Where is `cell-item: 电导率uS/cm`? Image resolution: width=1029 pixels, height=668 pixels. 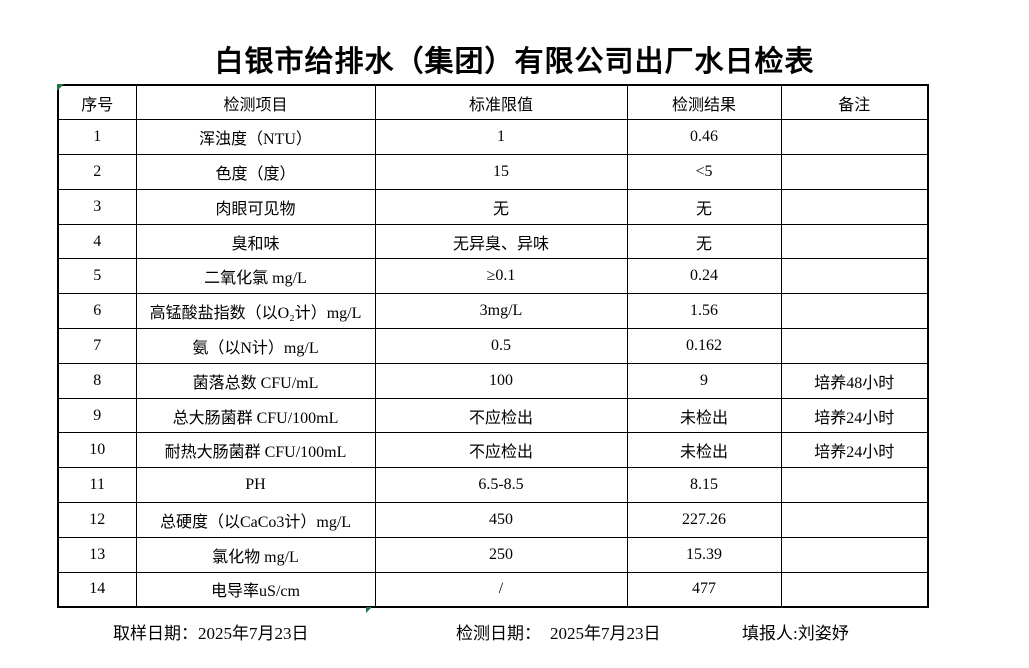
cell-item: 电导率uS/cm is located at coordinates (255, 589).